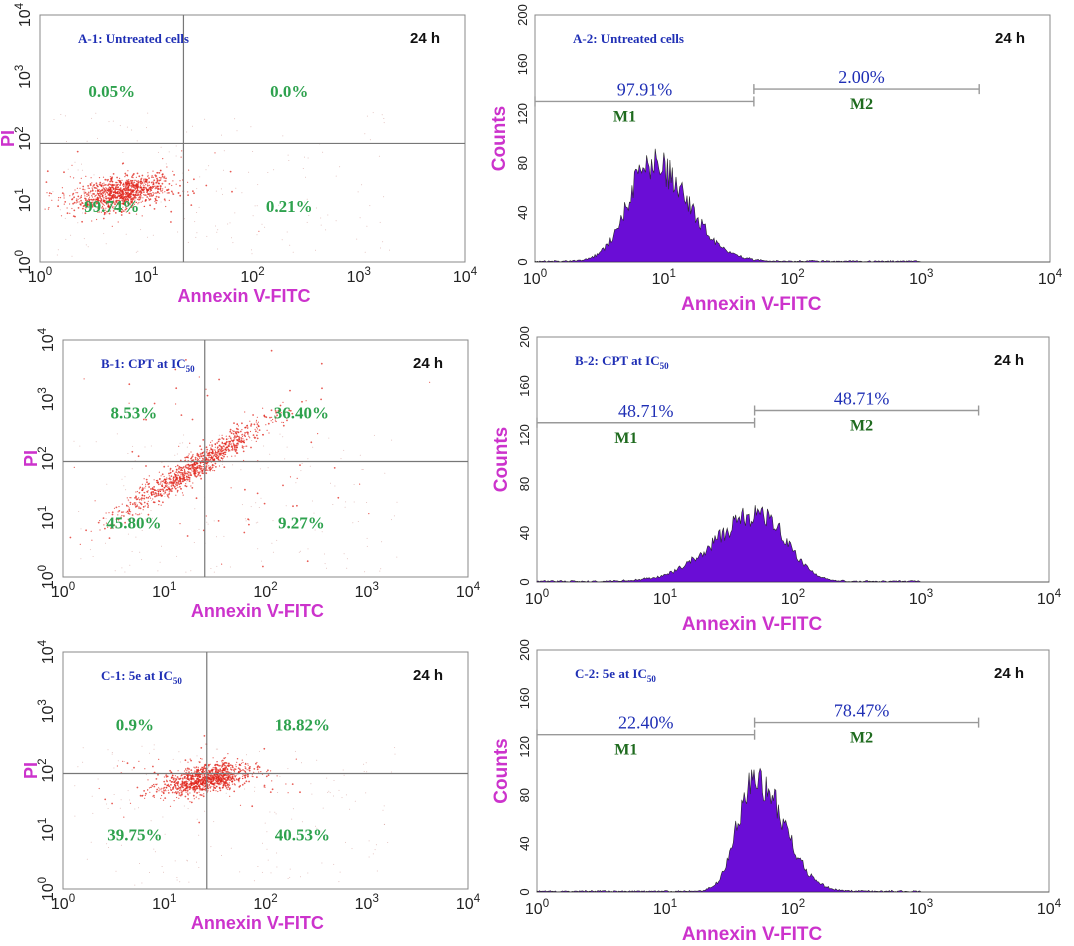 This screenshot has width=1074, height=946. What do you see at coordinates (524, 386) in the screenshot?
I see `y-tick-label: 160` at bounding box center [524, 386].